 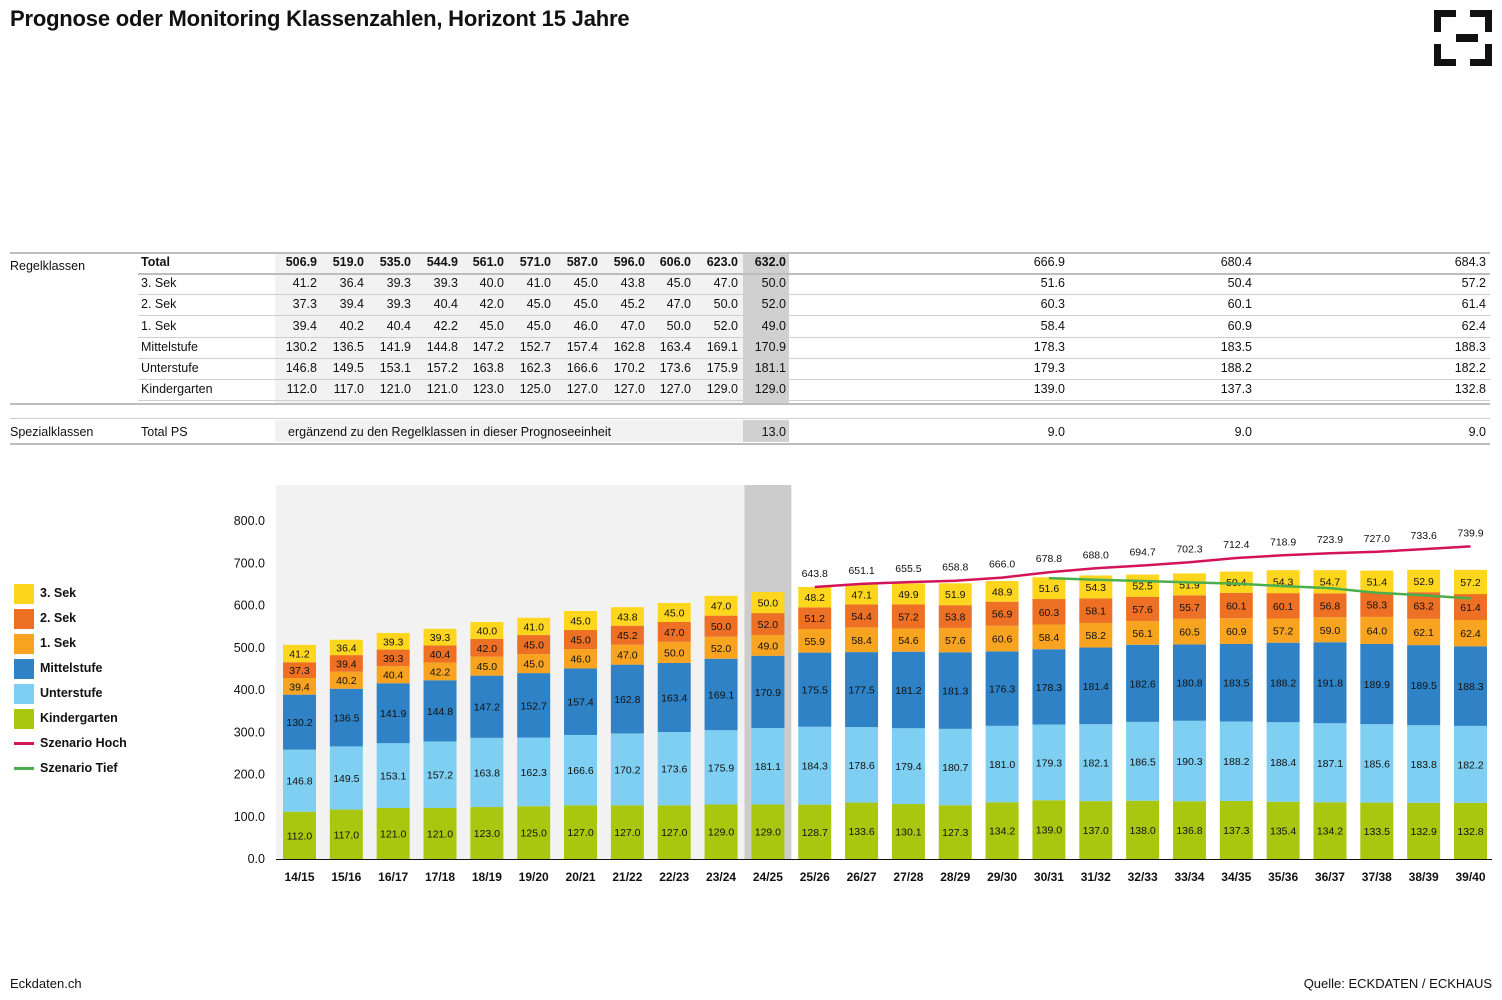 What do you see at coordinates (1424, 832) in the screenshot?
I see `bar-segment-label: 132.9` at bounding box center [1424, 832].